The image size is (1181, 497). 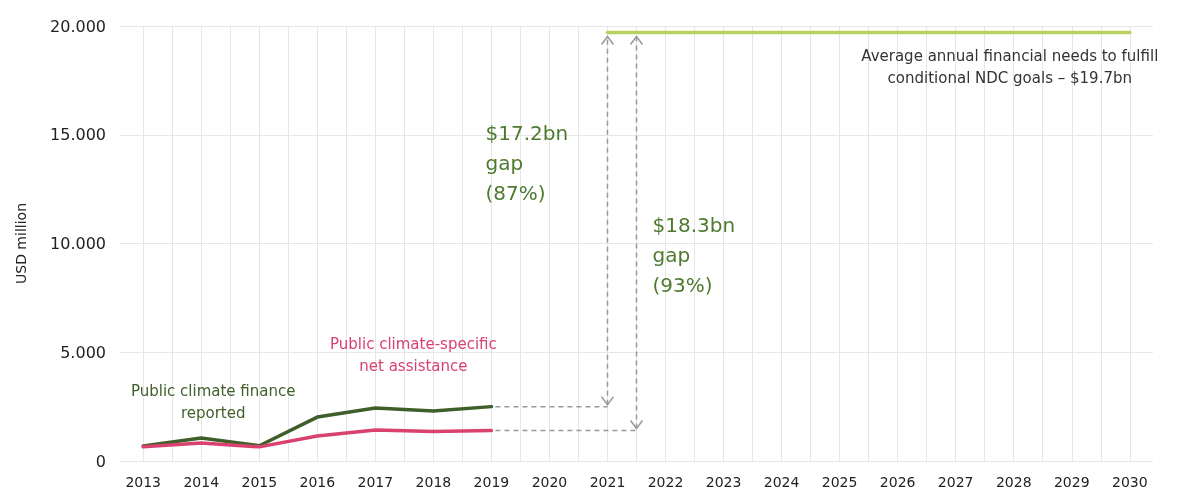 I want to click on x-tick-label: 2020, so click(x=549, y=482).